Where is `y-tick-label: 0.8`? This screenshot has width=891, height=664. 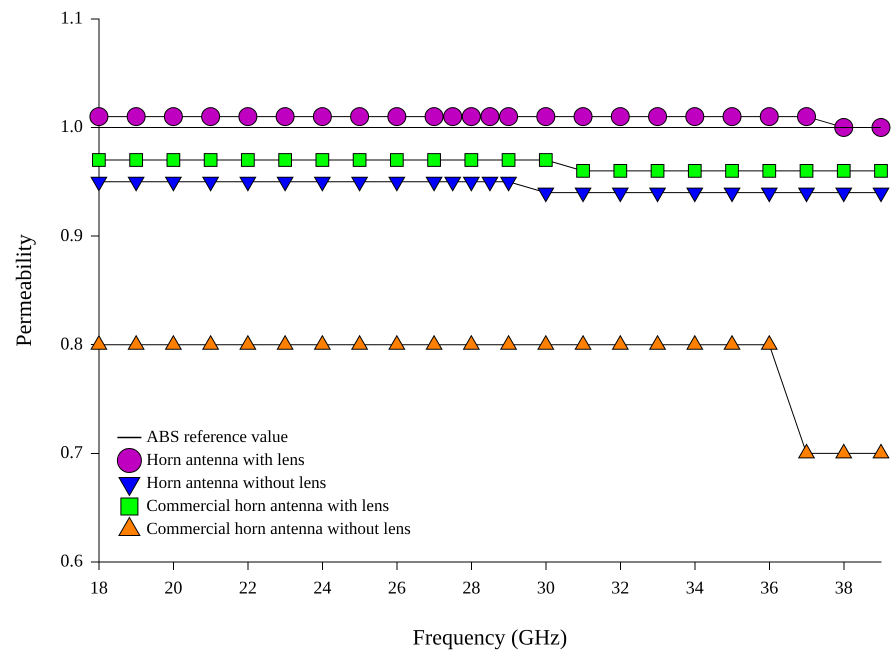 y-tick-label: 0.8 is located at coordinates (71, 343).